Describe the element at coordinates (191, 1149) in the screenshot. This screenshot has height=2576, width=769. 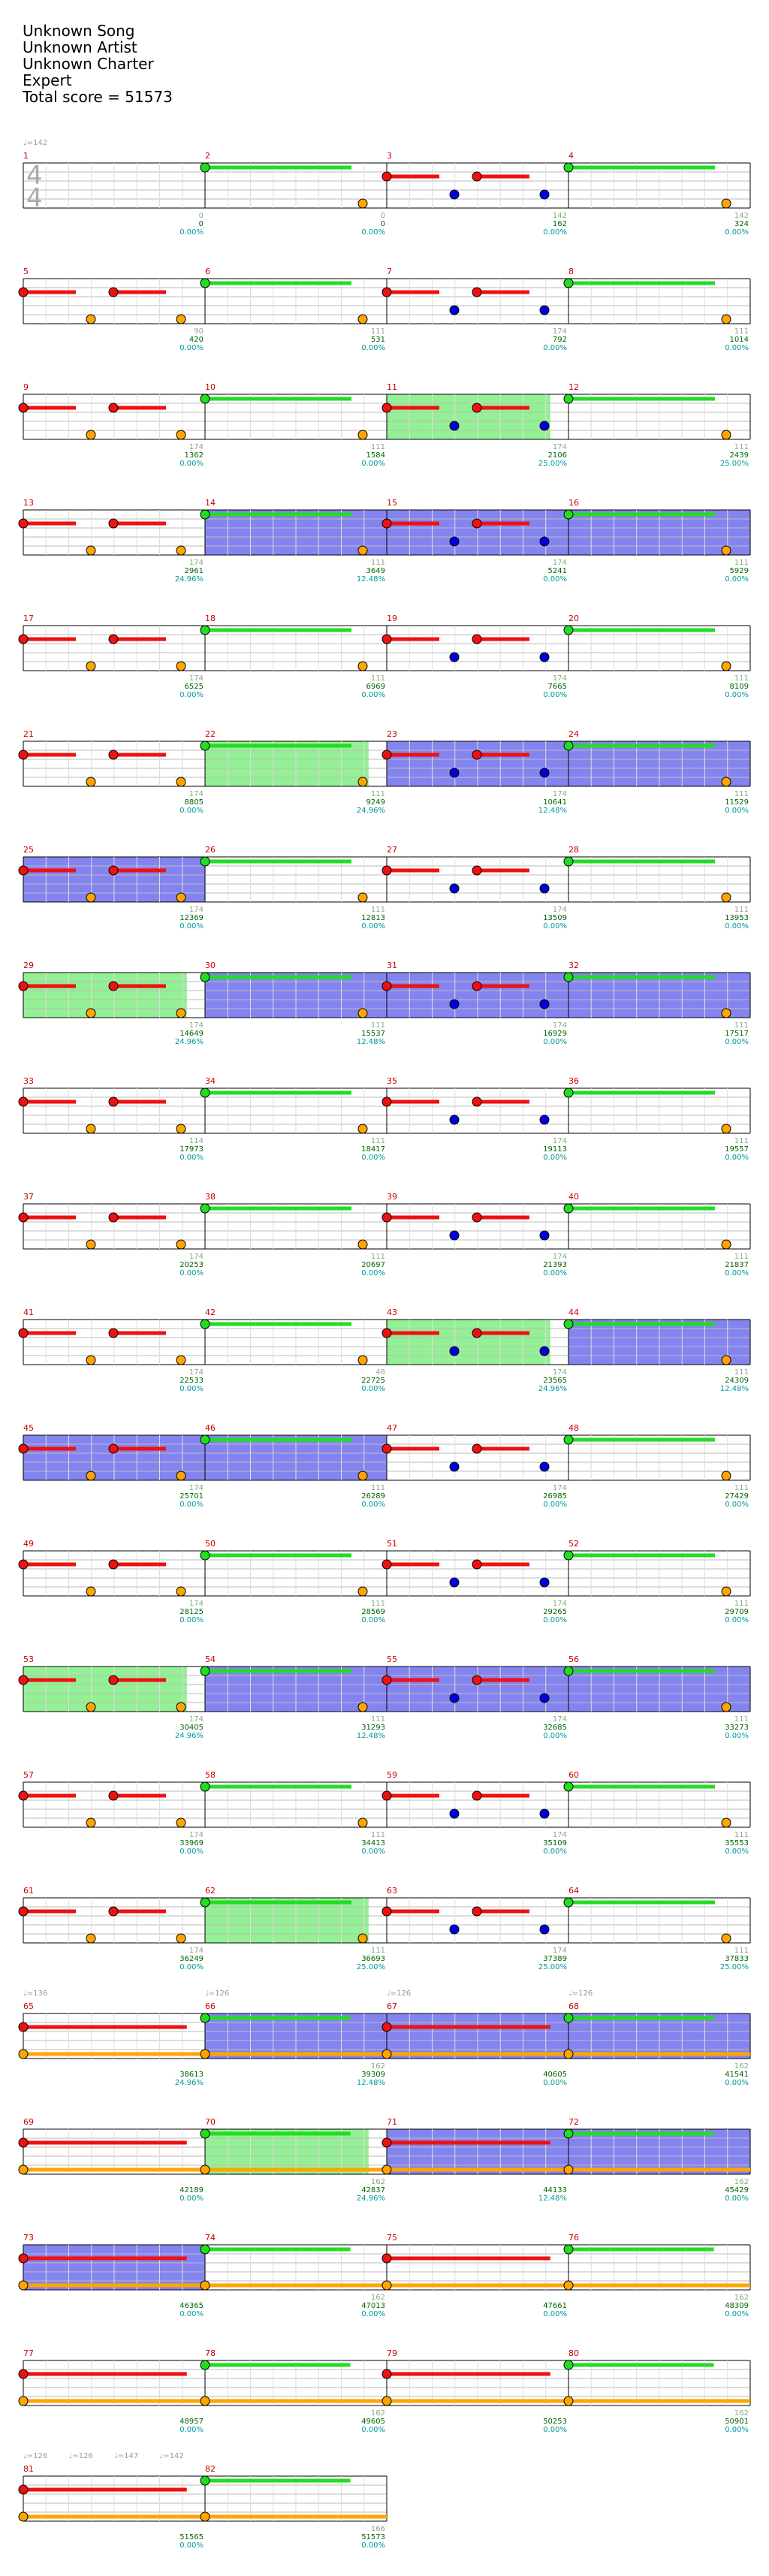
I see `measure-score: 17973` at that location.